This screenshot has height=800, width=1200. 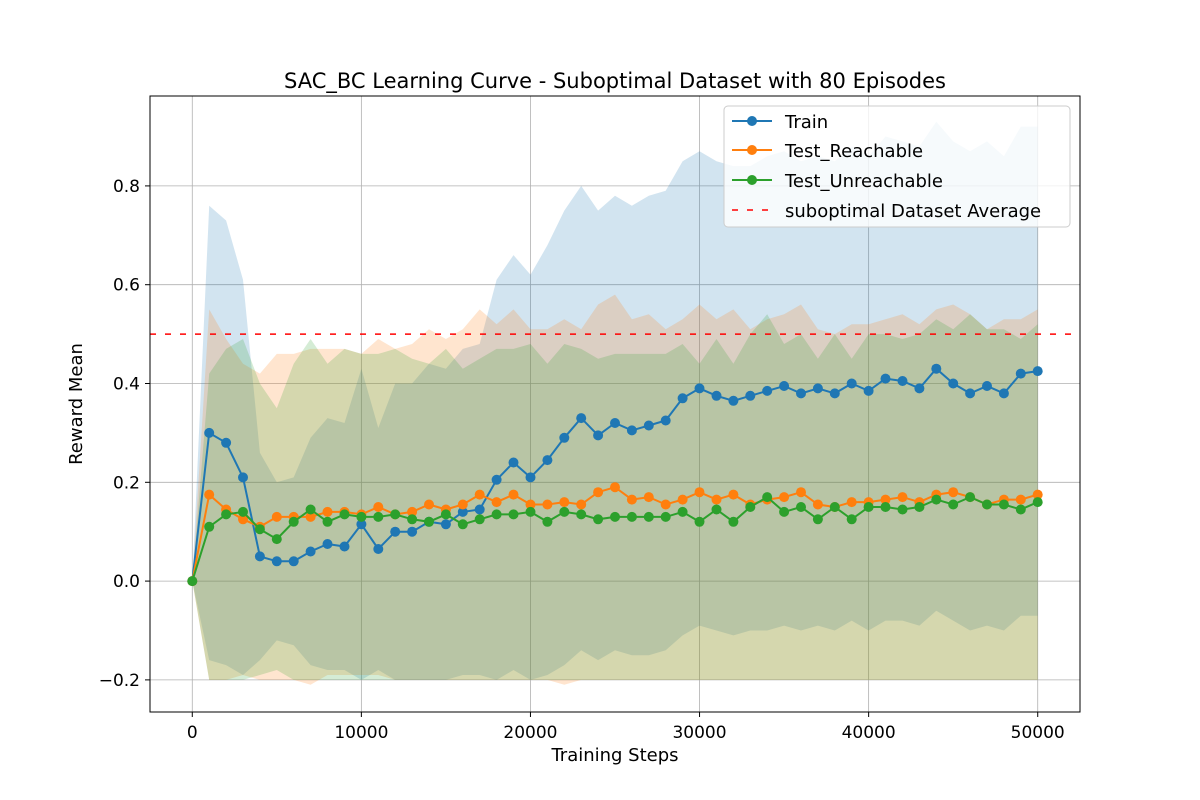 I want to click on legend-box, so click(x=897, y=166).